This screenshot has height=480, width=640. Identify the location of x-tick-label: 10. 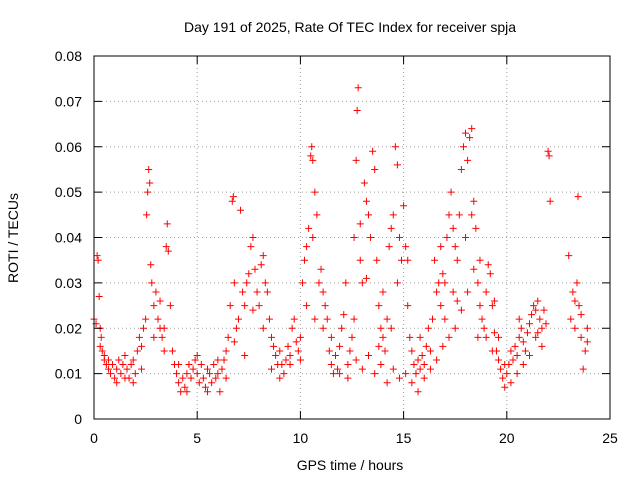
(301, 438).